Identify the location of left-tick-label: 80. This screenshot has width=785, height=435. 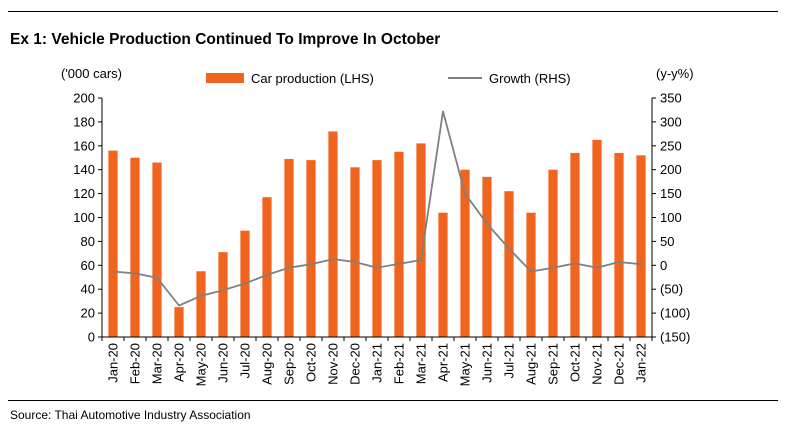
(88, 241).